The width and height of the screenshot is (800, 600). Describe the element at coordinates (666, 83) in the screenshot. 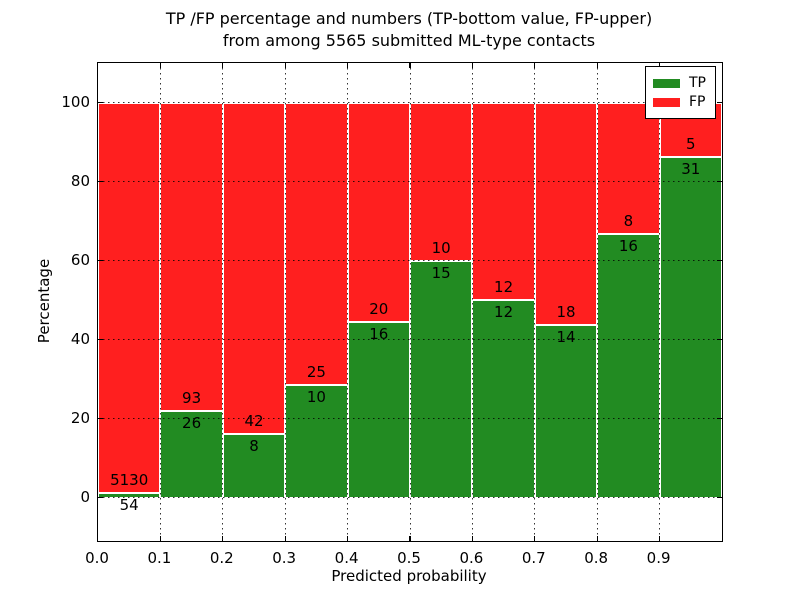

I see `tp-swatch-icon` at that location.